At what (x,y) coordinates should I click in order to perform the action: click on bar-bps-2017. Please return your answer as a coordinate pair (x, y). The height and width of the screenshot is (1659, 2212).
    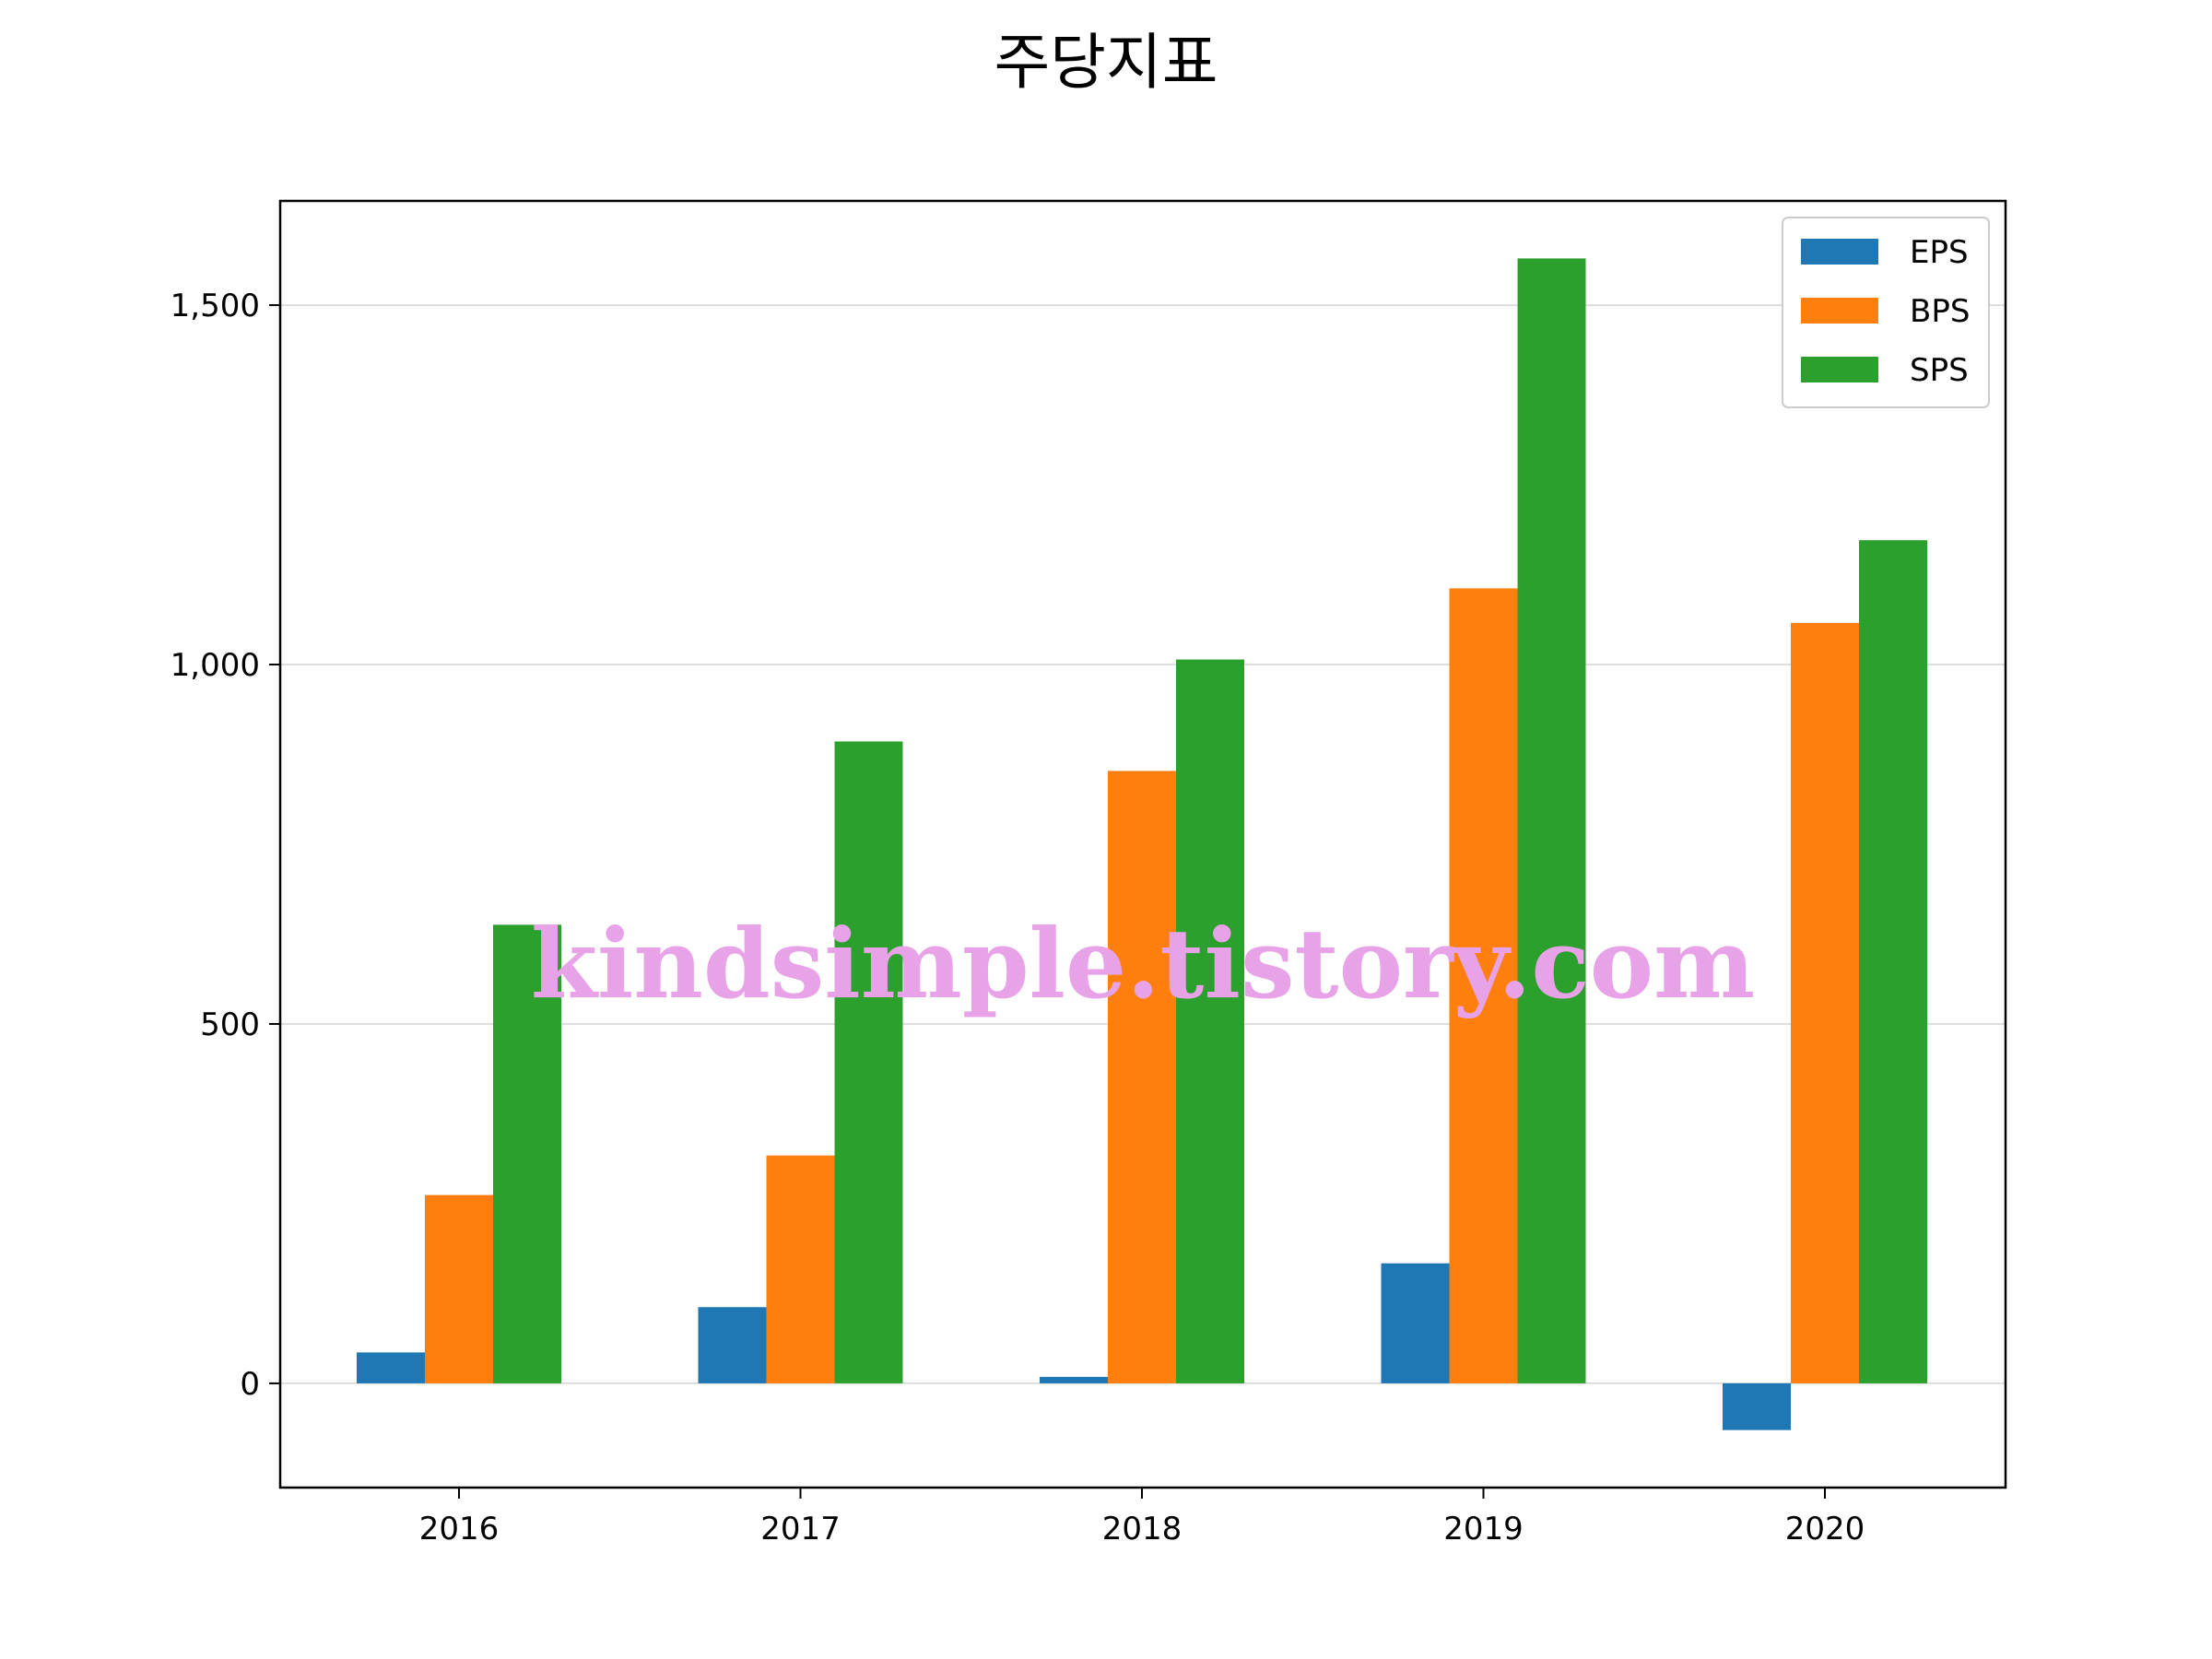
    Looking at the image, I should click on (800, 1269).